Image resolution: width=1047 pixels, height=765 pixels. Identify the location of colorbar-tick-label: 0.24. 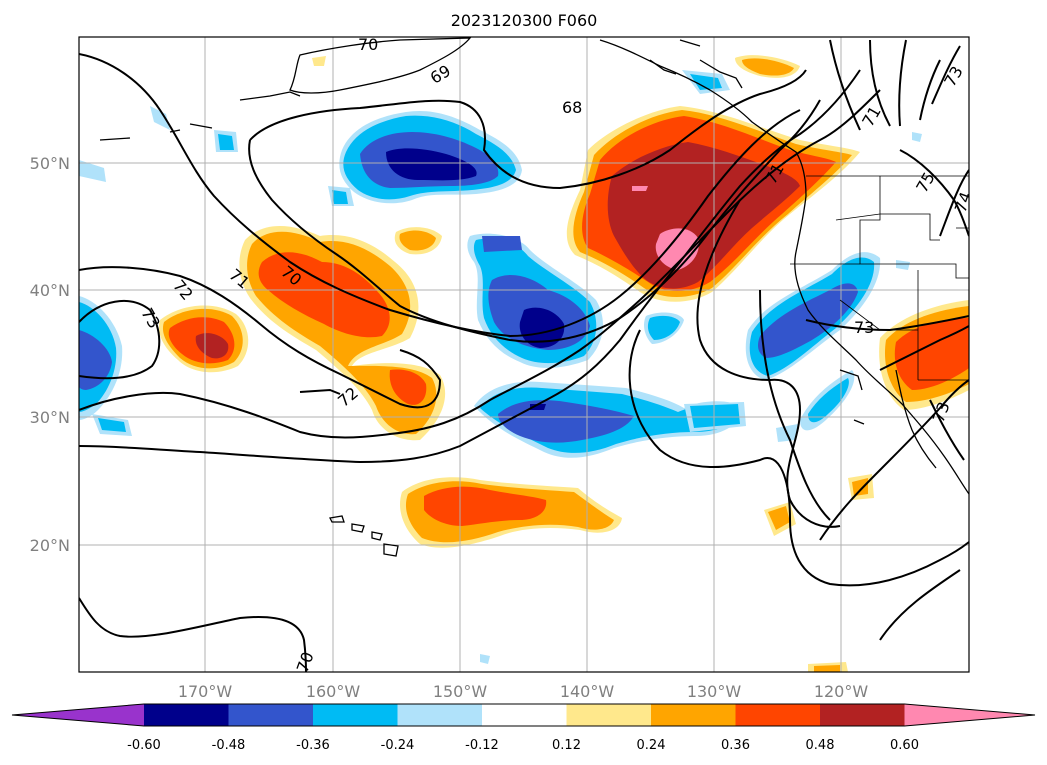
(651, 745).